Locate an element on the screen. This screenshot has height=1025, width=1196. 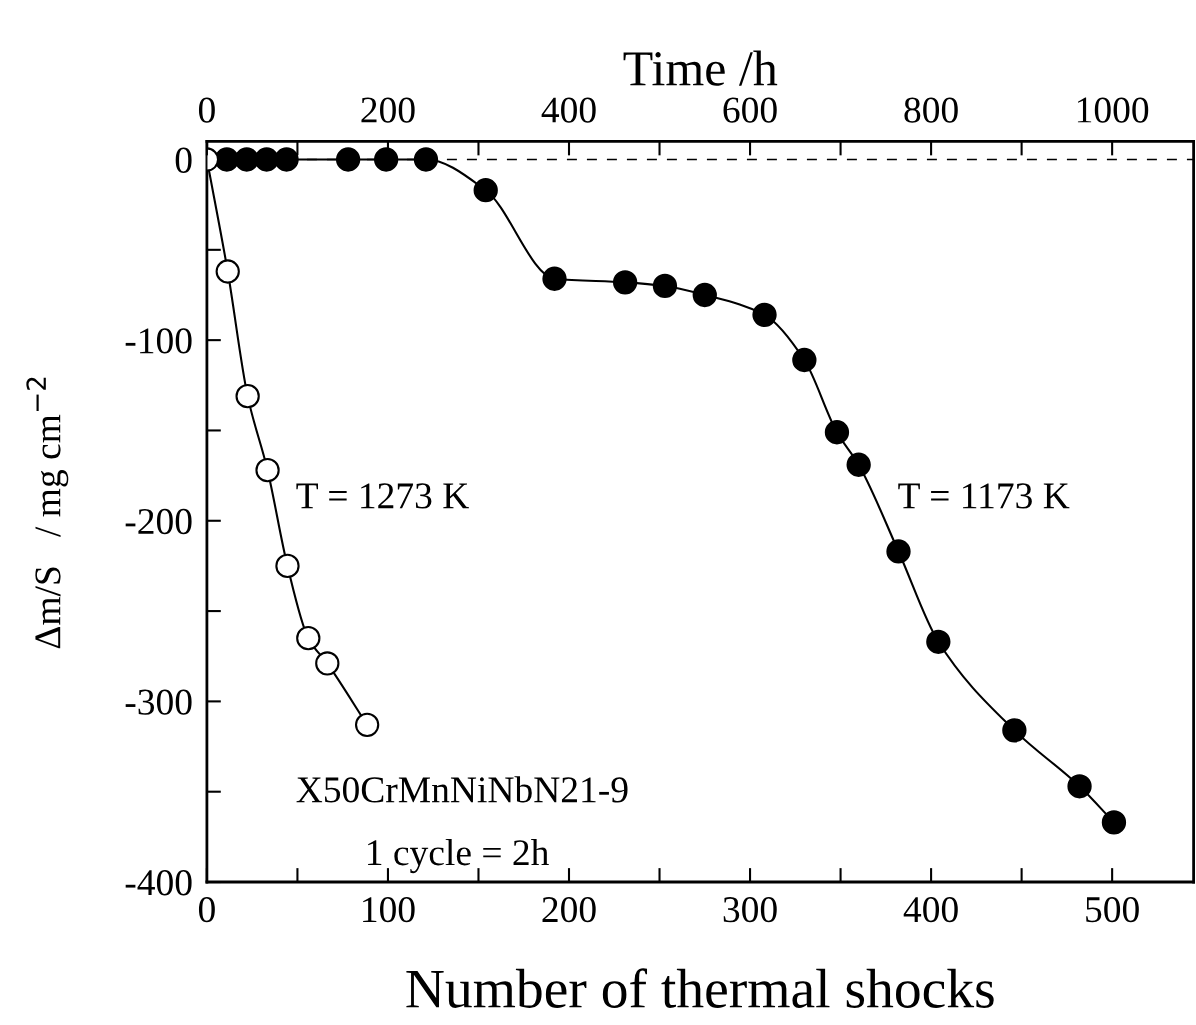
annotation: T = 1273 K is located at coordinates (382, 496).